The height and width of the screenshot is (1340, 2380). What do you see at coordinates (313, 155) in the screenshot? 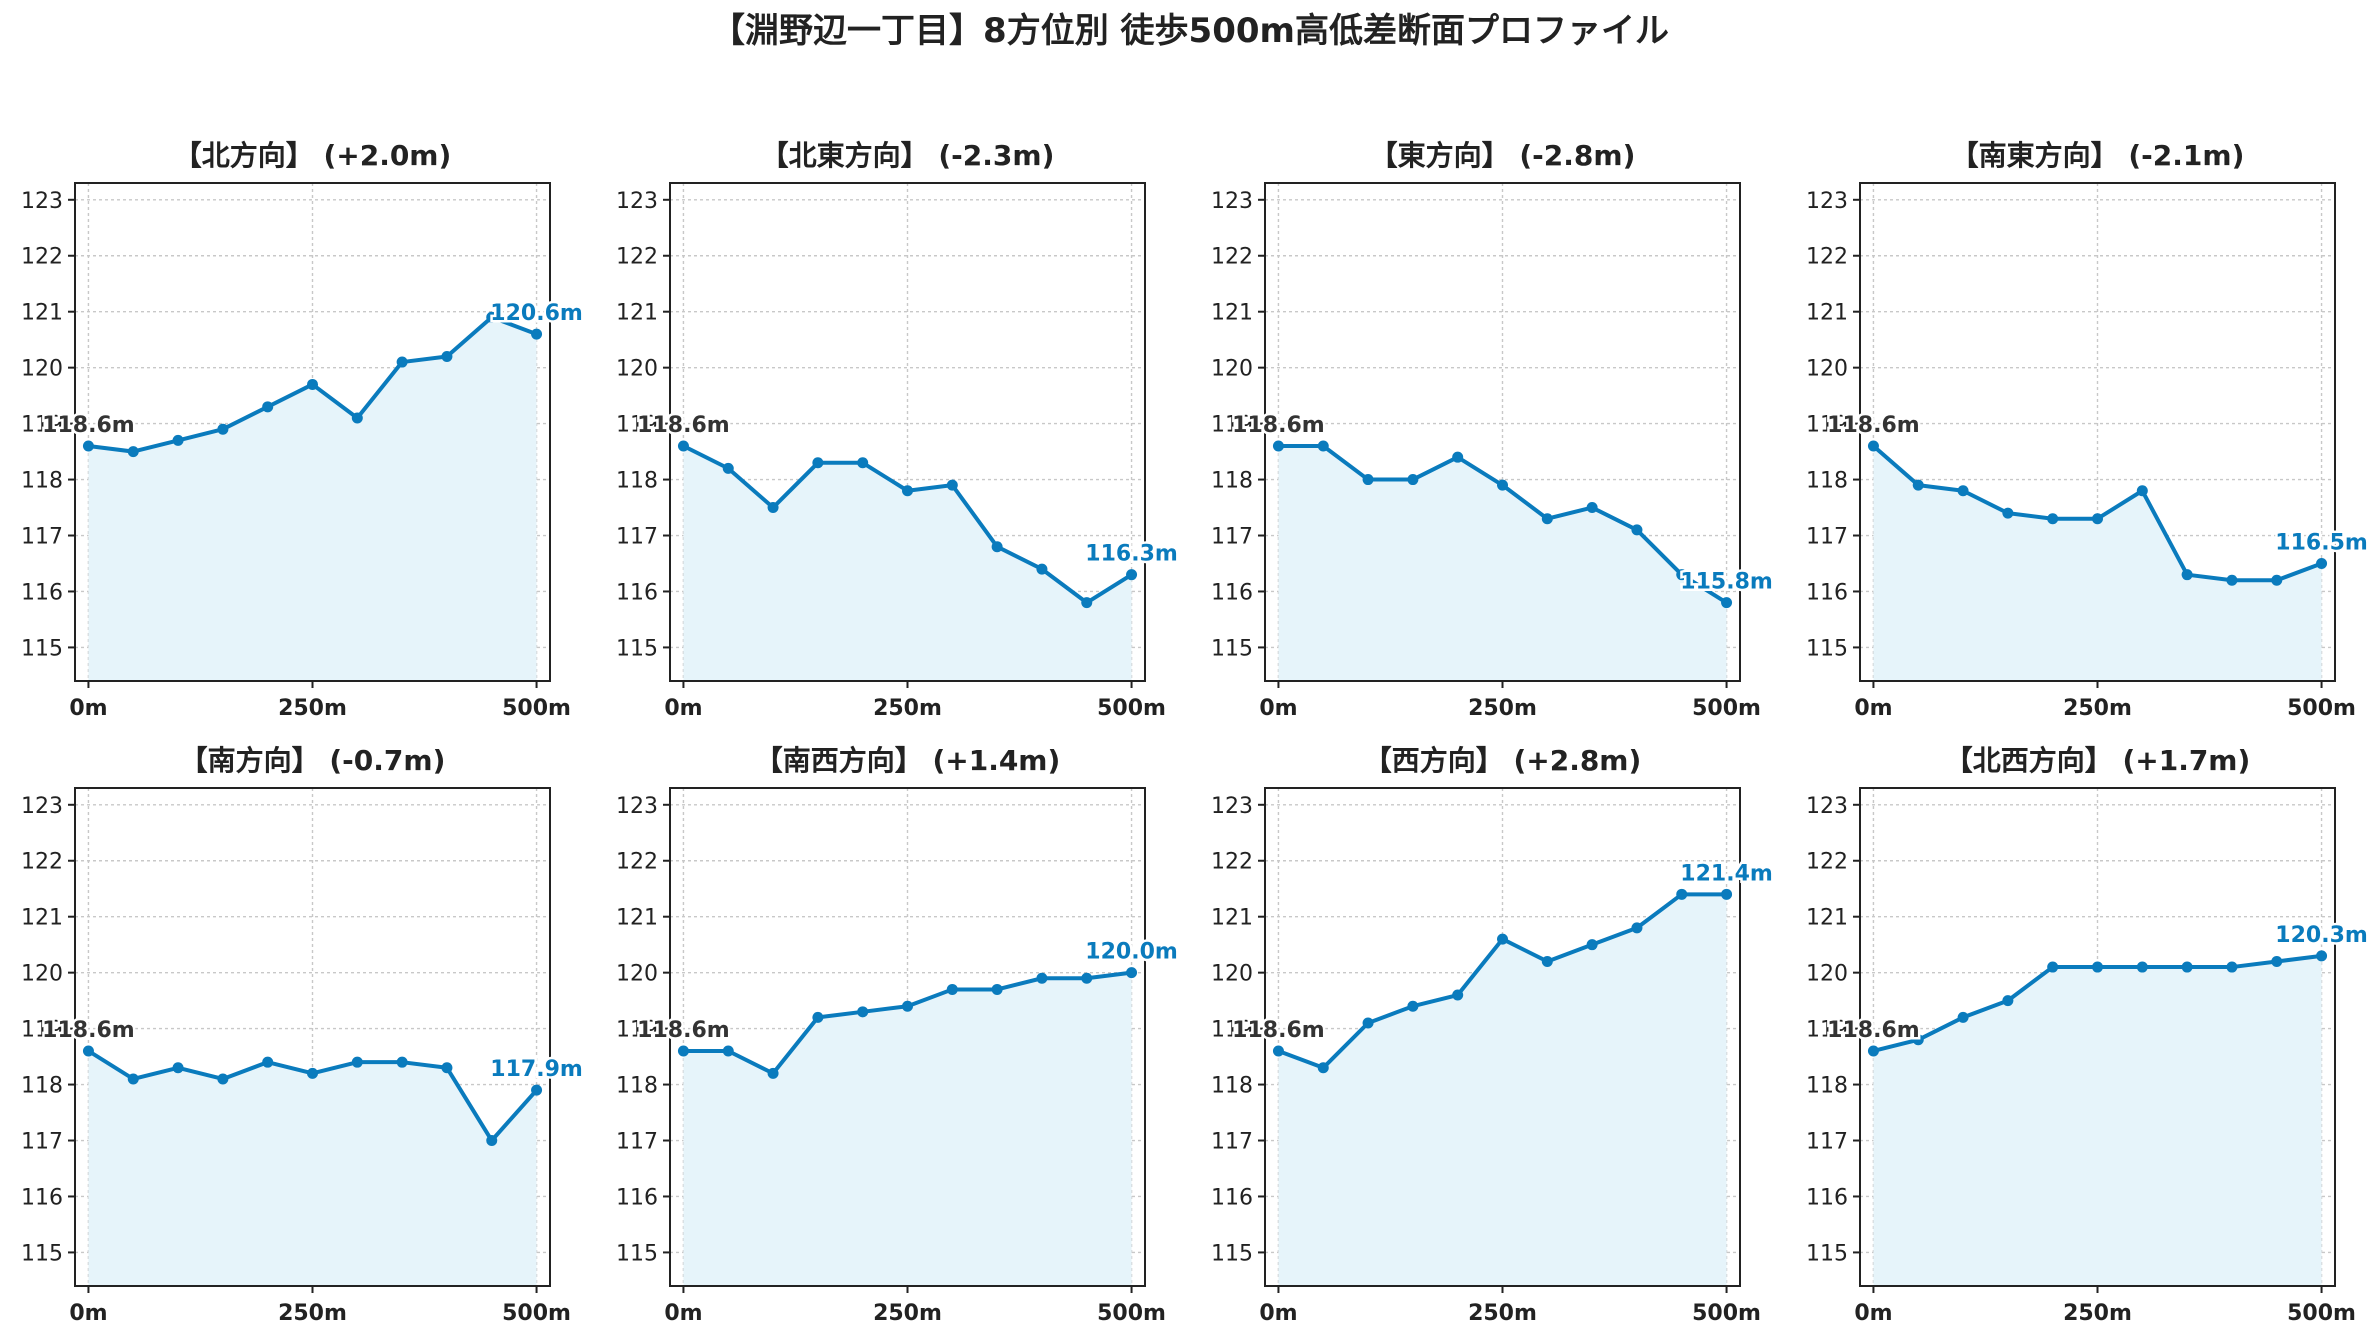
I see `panel-title: 【北方向】 (+2.0m)` at bounding box center [313, 155].